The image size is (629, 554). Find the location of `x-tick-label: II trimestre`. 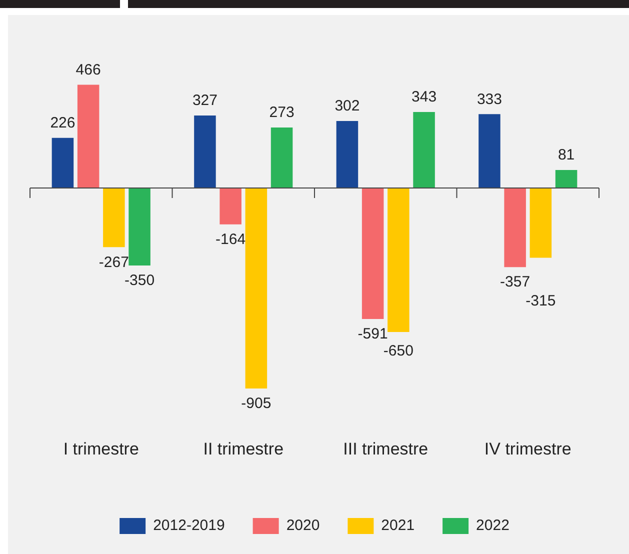

x-tick-label: II trimestre is located at coordinates (243, 448).